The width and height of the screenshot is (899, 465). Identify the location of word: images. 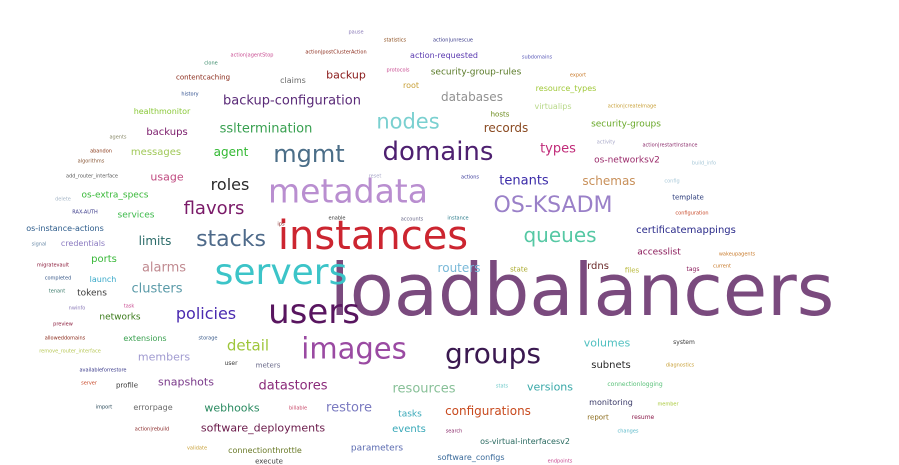
(354, 348).